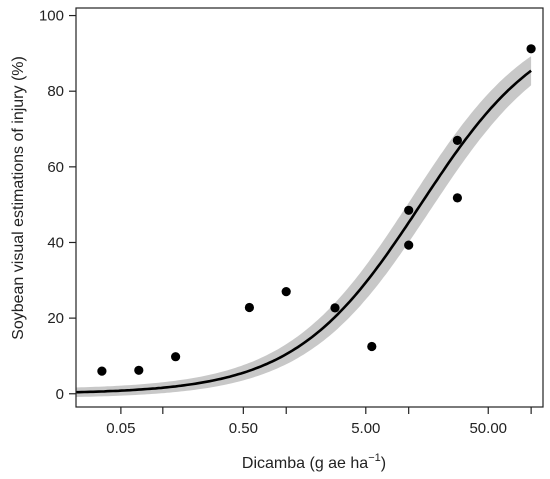 This screenshot has width=550, height=479. Describe the element at coordinates (365, 428) in the screenshot. I see `x-tick-label: 5.00` at that location.